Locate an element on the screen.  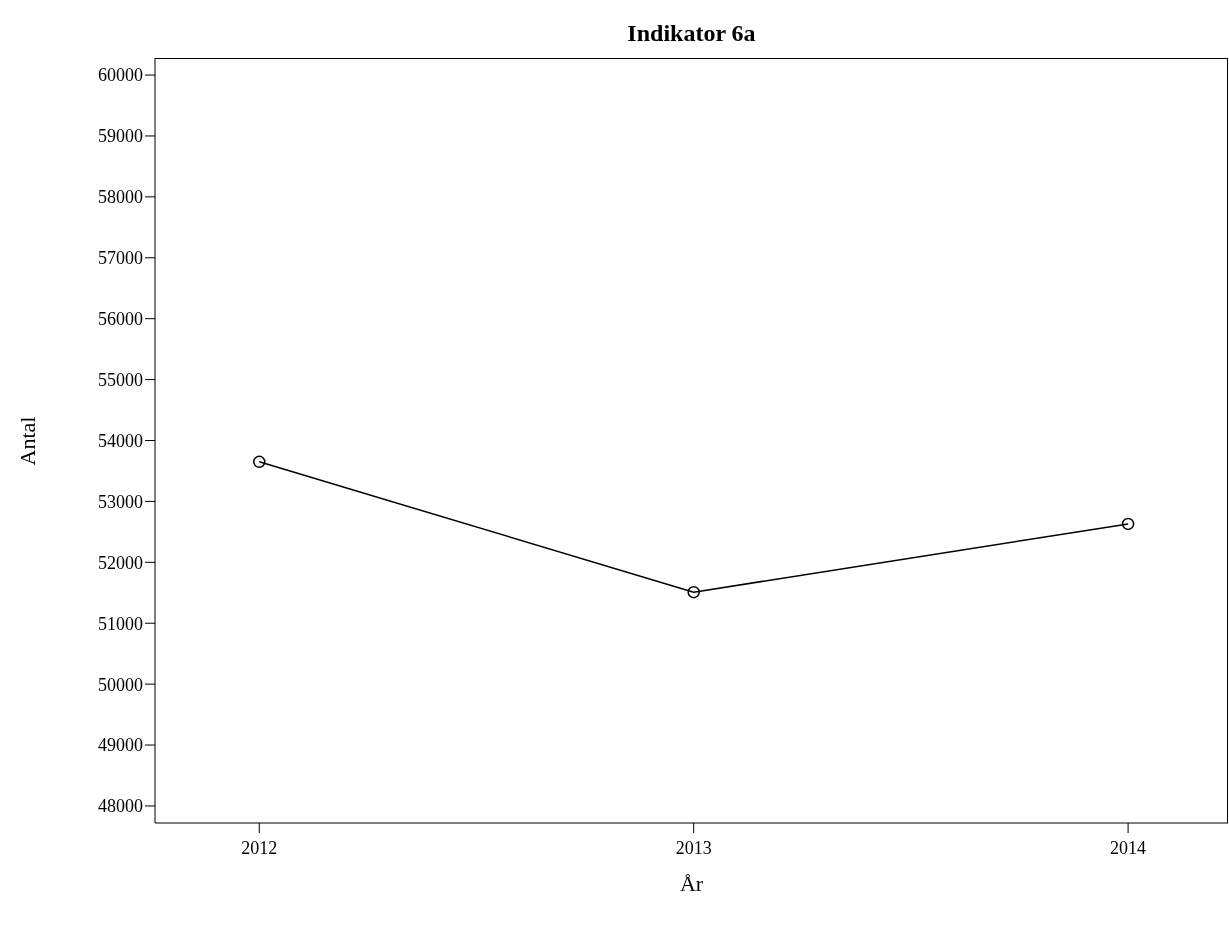
y-tick-label: 51000 is located at coordinates (120, 623).